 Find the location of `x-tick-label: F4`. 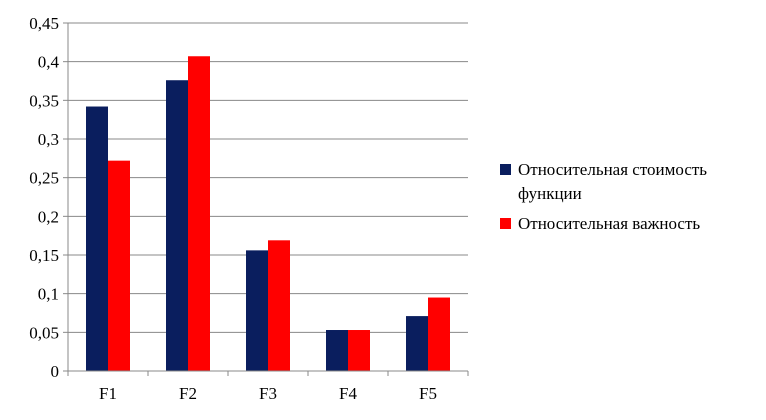

x-tick-label: F4 is located at coordinates (348, 393).